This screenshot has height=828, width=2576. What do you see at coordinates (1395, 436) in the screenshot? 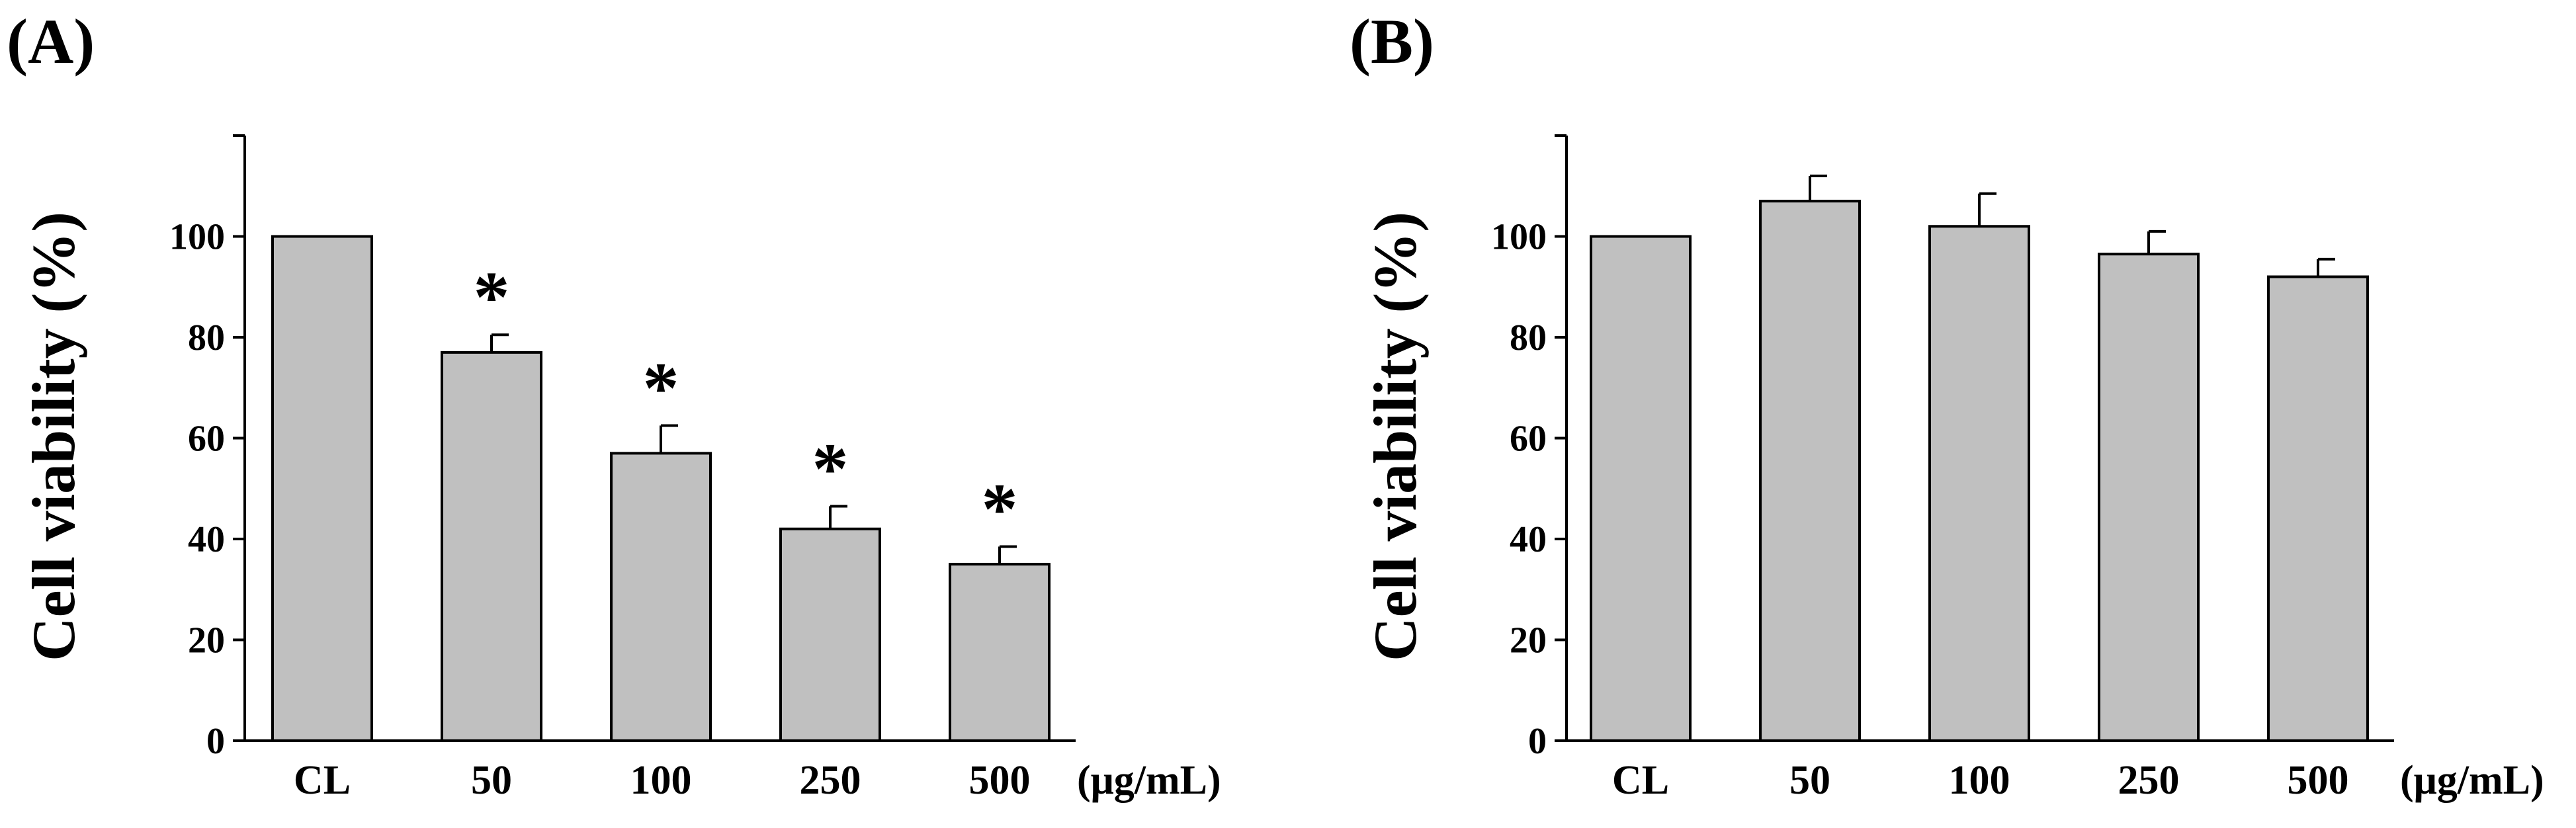
I see `panel-b-y-axis-title: Cell viability (%)` at bounding box center [1395, 436].